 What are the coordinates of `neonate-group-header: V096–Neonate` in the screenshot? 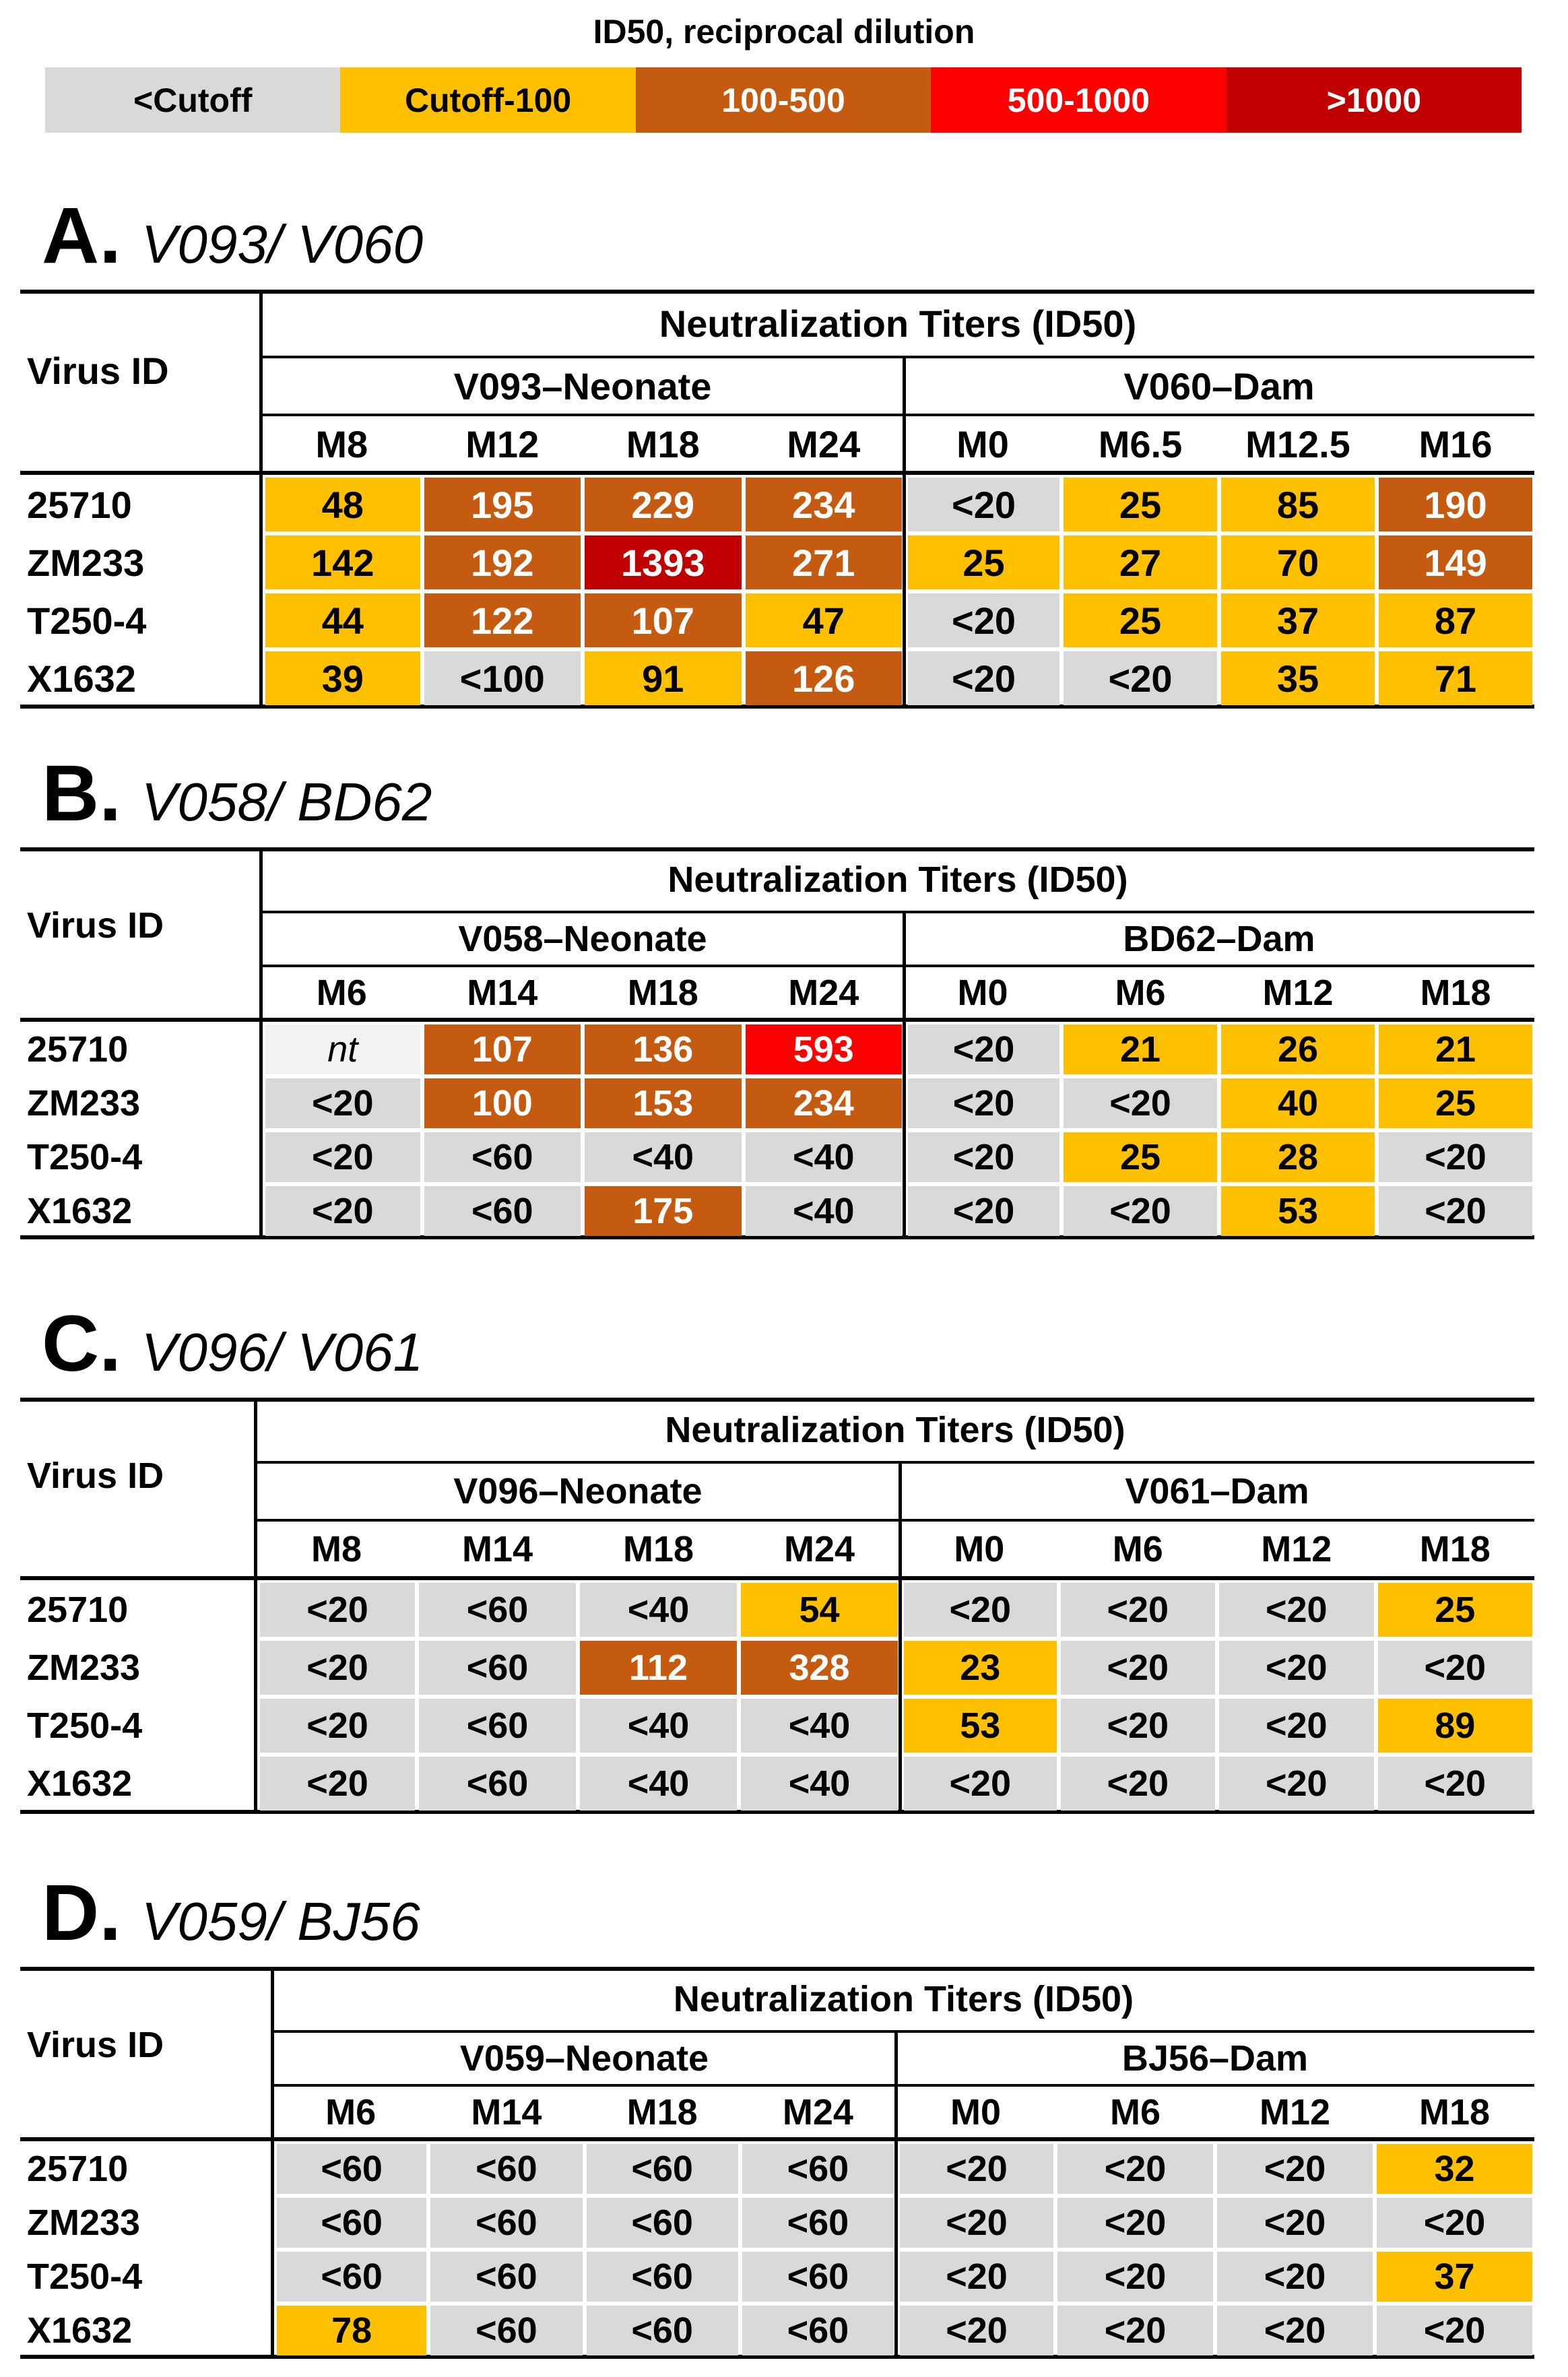 It's located at (578, 1491).